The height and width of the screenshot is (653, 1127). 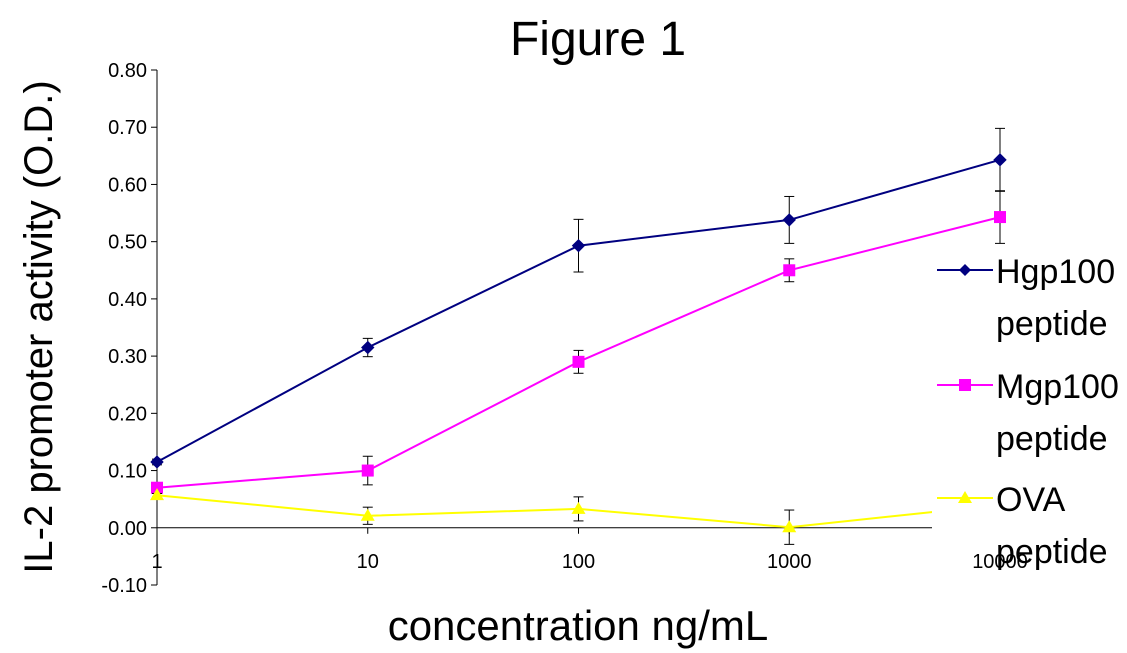 I want to click on legend: Hgp100 peptide Mgp100 peptide OVA peptide, so click(x=1028, y=412).